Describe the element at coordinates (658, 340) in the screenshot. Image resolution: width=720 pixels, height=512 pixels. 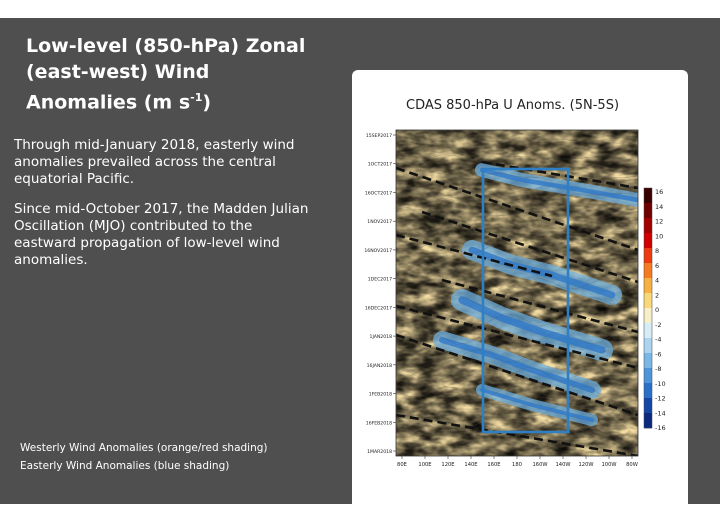
I see `colorbar-label: -4` at that location.